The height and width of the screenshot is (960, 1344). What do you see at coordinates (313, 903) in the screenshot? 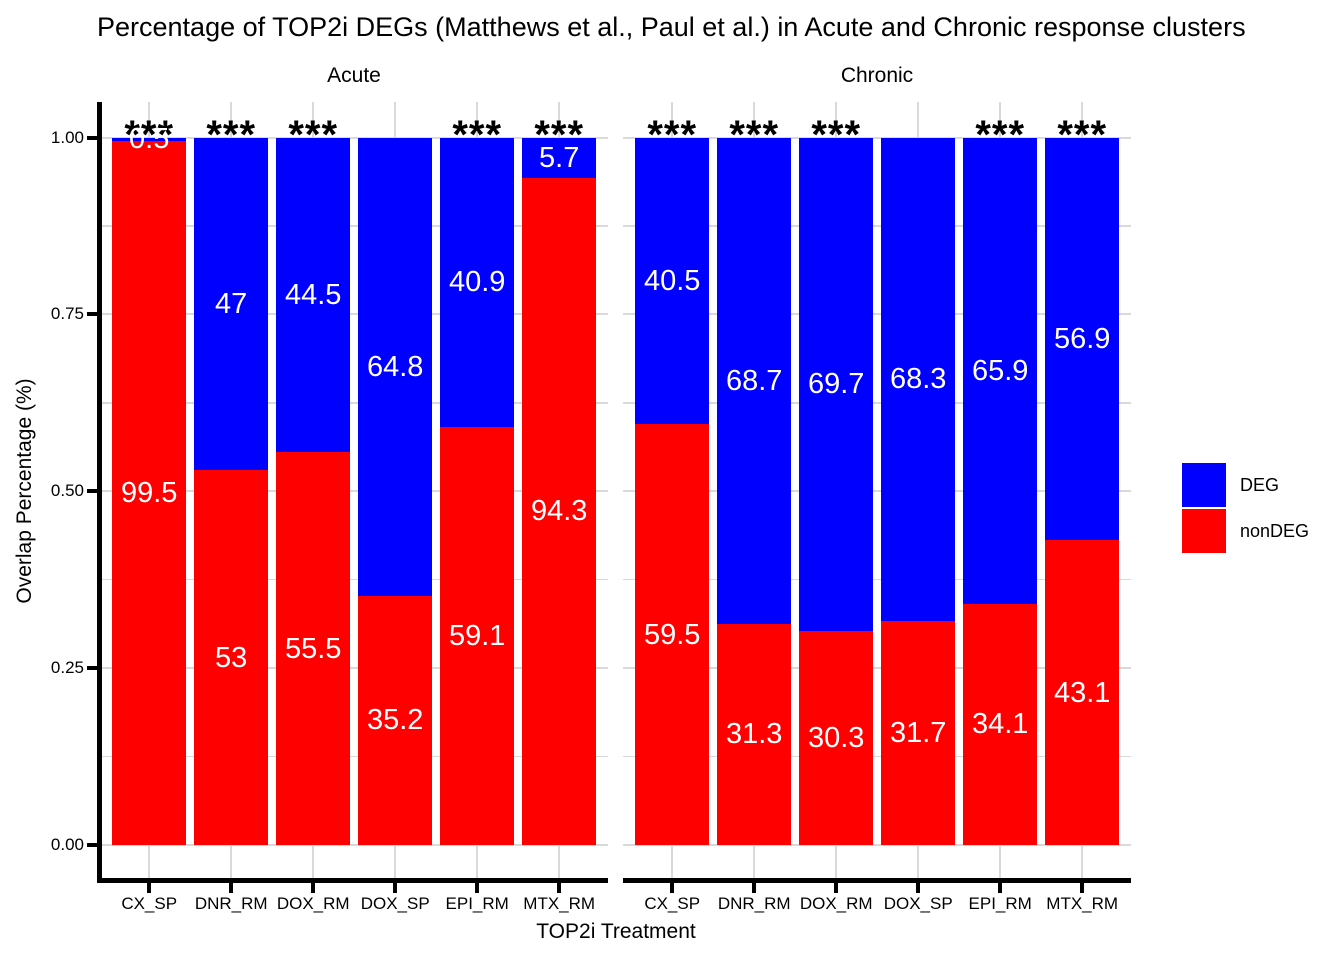
I see `x-tick-label: DOX_RM` at bounding box center [313, 903].